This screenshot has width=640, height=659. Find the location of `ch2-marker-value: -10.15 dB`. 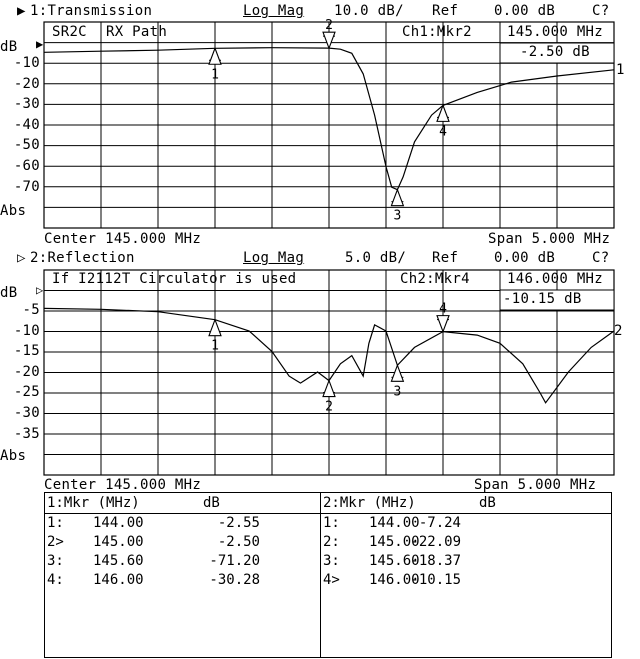

ch2-marker-value: -10.15 dB is located at coordinates (542, 299).